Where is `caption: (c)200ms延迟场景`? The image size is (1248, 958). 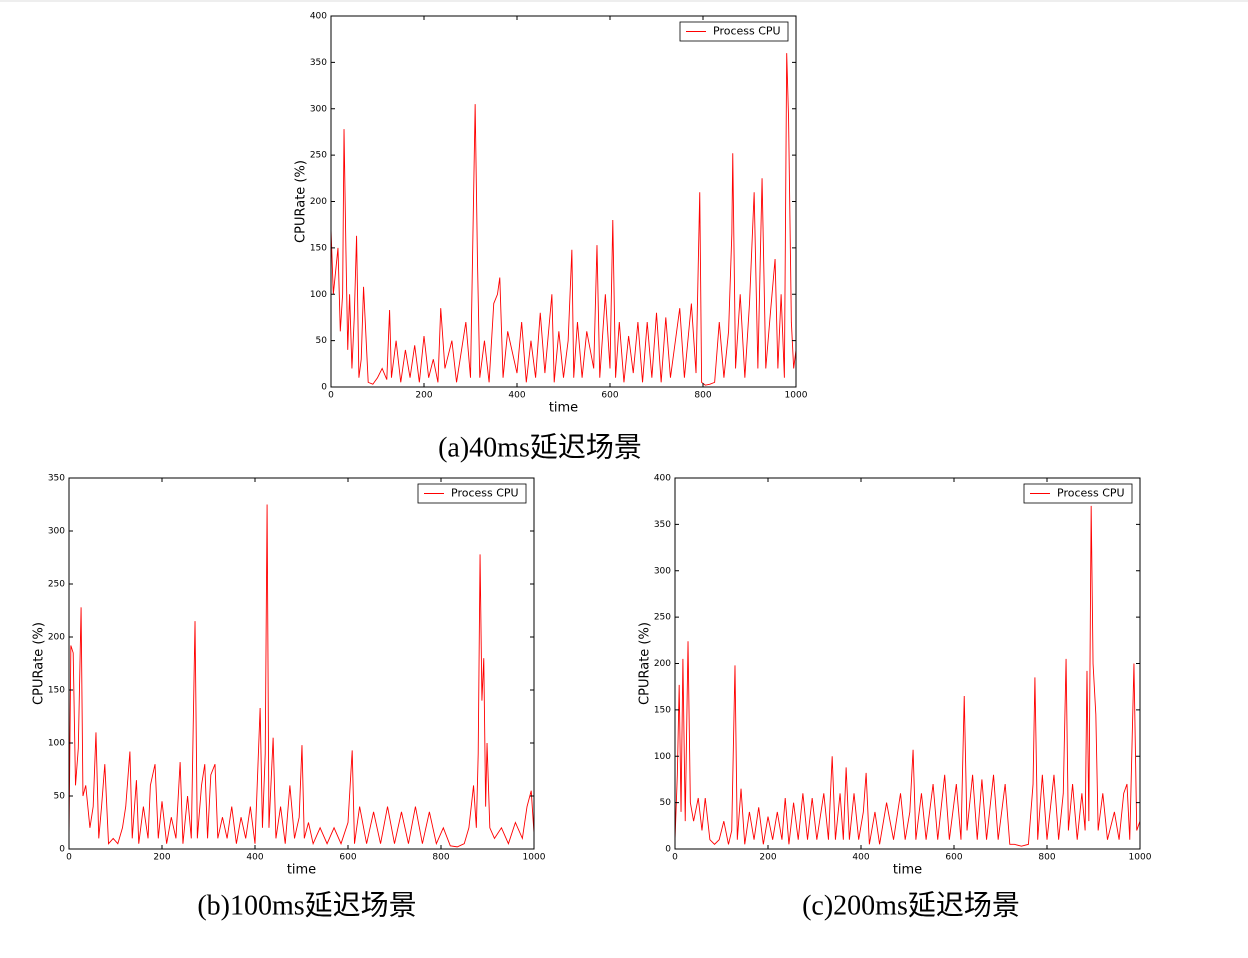 caption: (c)200ms延迟场景 is located at coordinates (911, 905).